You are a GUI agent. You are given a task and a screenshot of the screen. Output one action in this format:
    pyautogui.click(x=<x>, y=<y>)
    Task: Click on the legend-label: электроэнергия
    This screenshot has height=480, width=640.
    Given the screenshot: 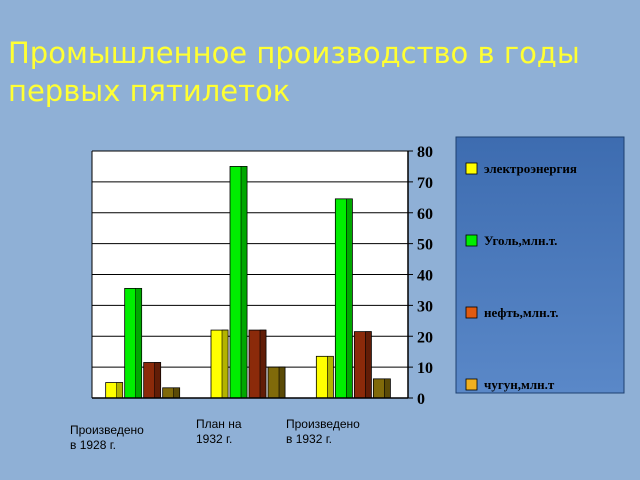 What is the action you would take?
    pyautogui.click(x=530, y=168)
    